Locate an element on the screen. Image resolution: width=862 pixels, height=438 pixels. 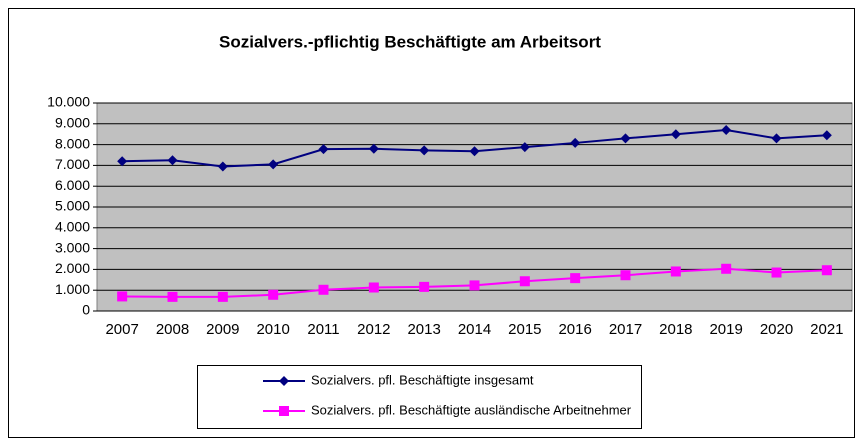
y-tick-label: 10.000 is located at coordinates (68, 102).